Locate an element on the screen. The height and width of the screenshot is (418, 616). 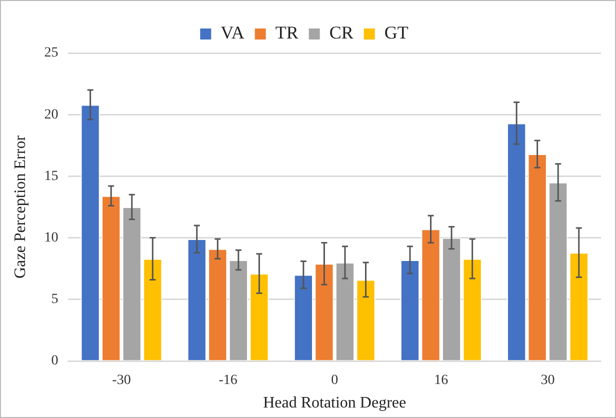
legend-label: VA is located at coordinates (232, 32).